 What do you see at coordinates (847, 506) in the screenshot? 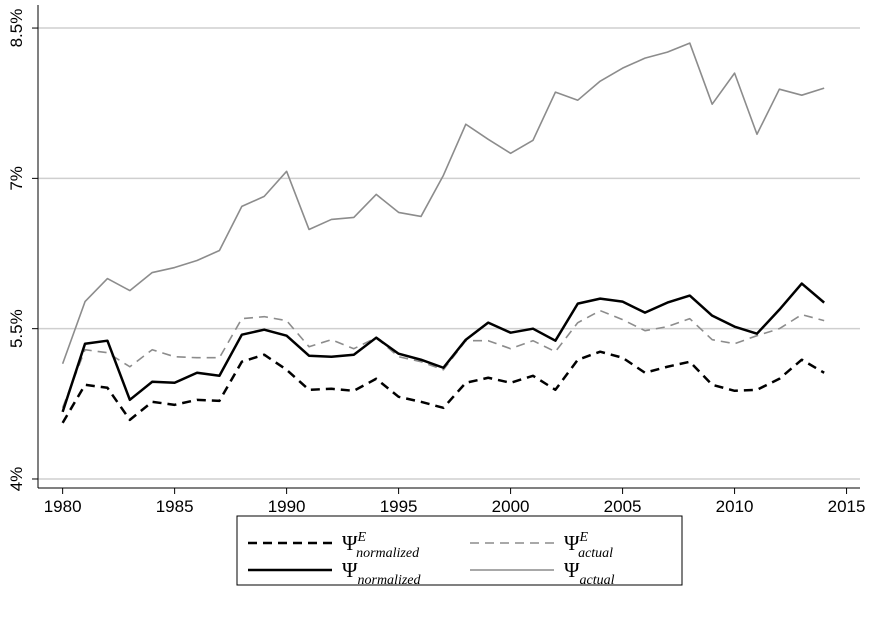
I see `x-tick-label: 2015` at bounding box center [847, 506].